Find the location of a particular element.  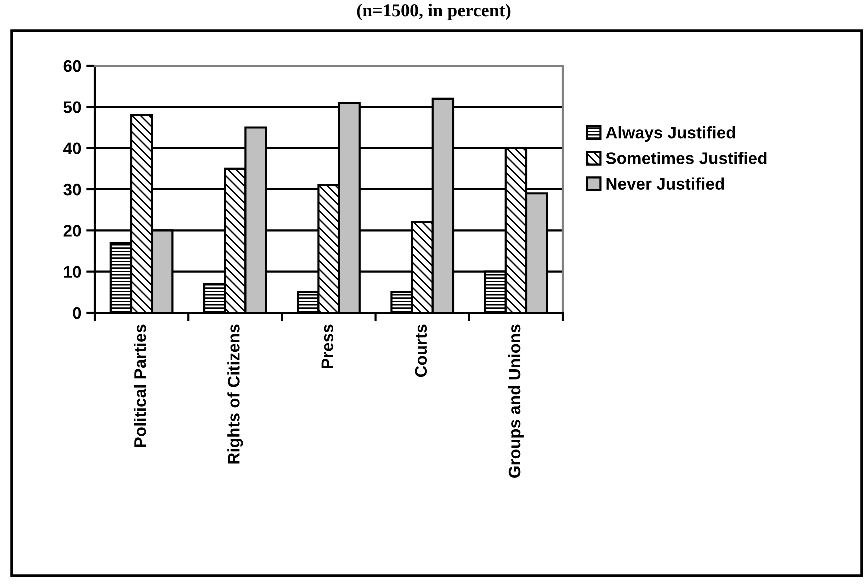

y-tick-label: 30 is located at coordinates (73, 190).